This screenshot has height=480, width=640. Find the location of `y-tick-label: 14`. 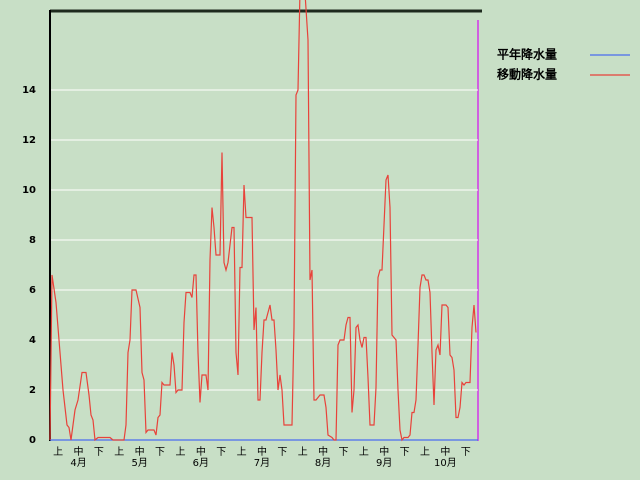

y-tick-label: 14 is located at coordinates (29, 90).